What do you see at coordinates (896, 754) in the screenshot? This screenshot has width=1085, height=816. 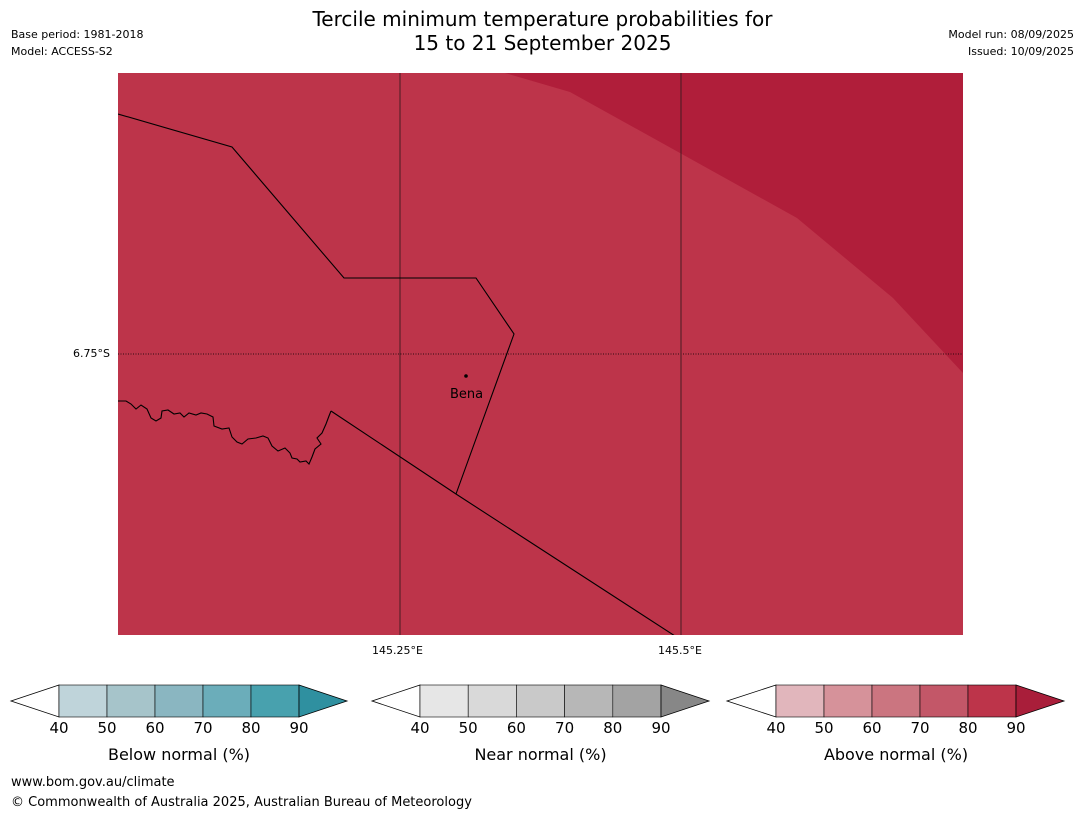 I see `colorbar-above-normal-label: Above normal (%)` at bounding box center [896, 754].